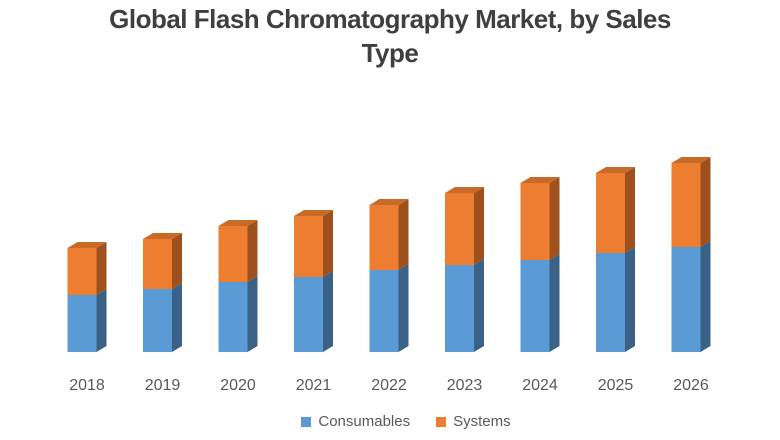  What do you see at coordinates (389, 385) in the screenshot?
I see `x-axis-label-2022: 2022` at bounding box center [389, 385].